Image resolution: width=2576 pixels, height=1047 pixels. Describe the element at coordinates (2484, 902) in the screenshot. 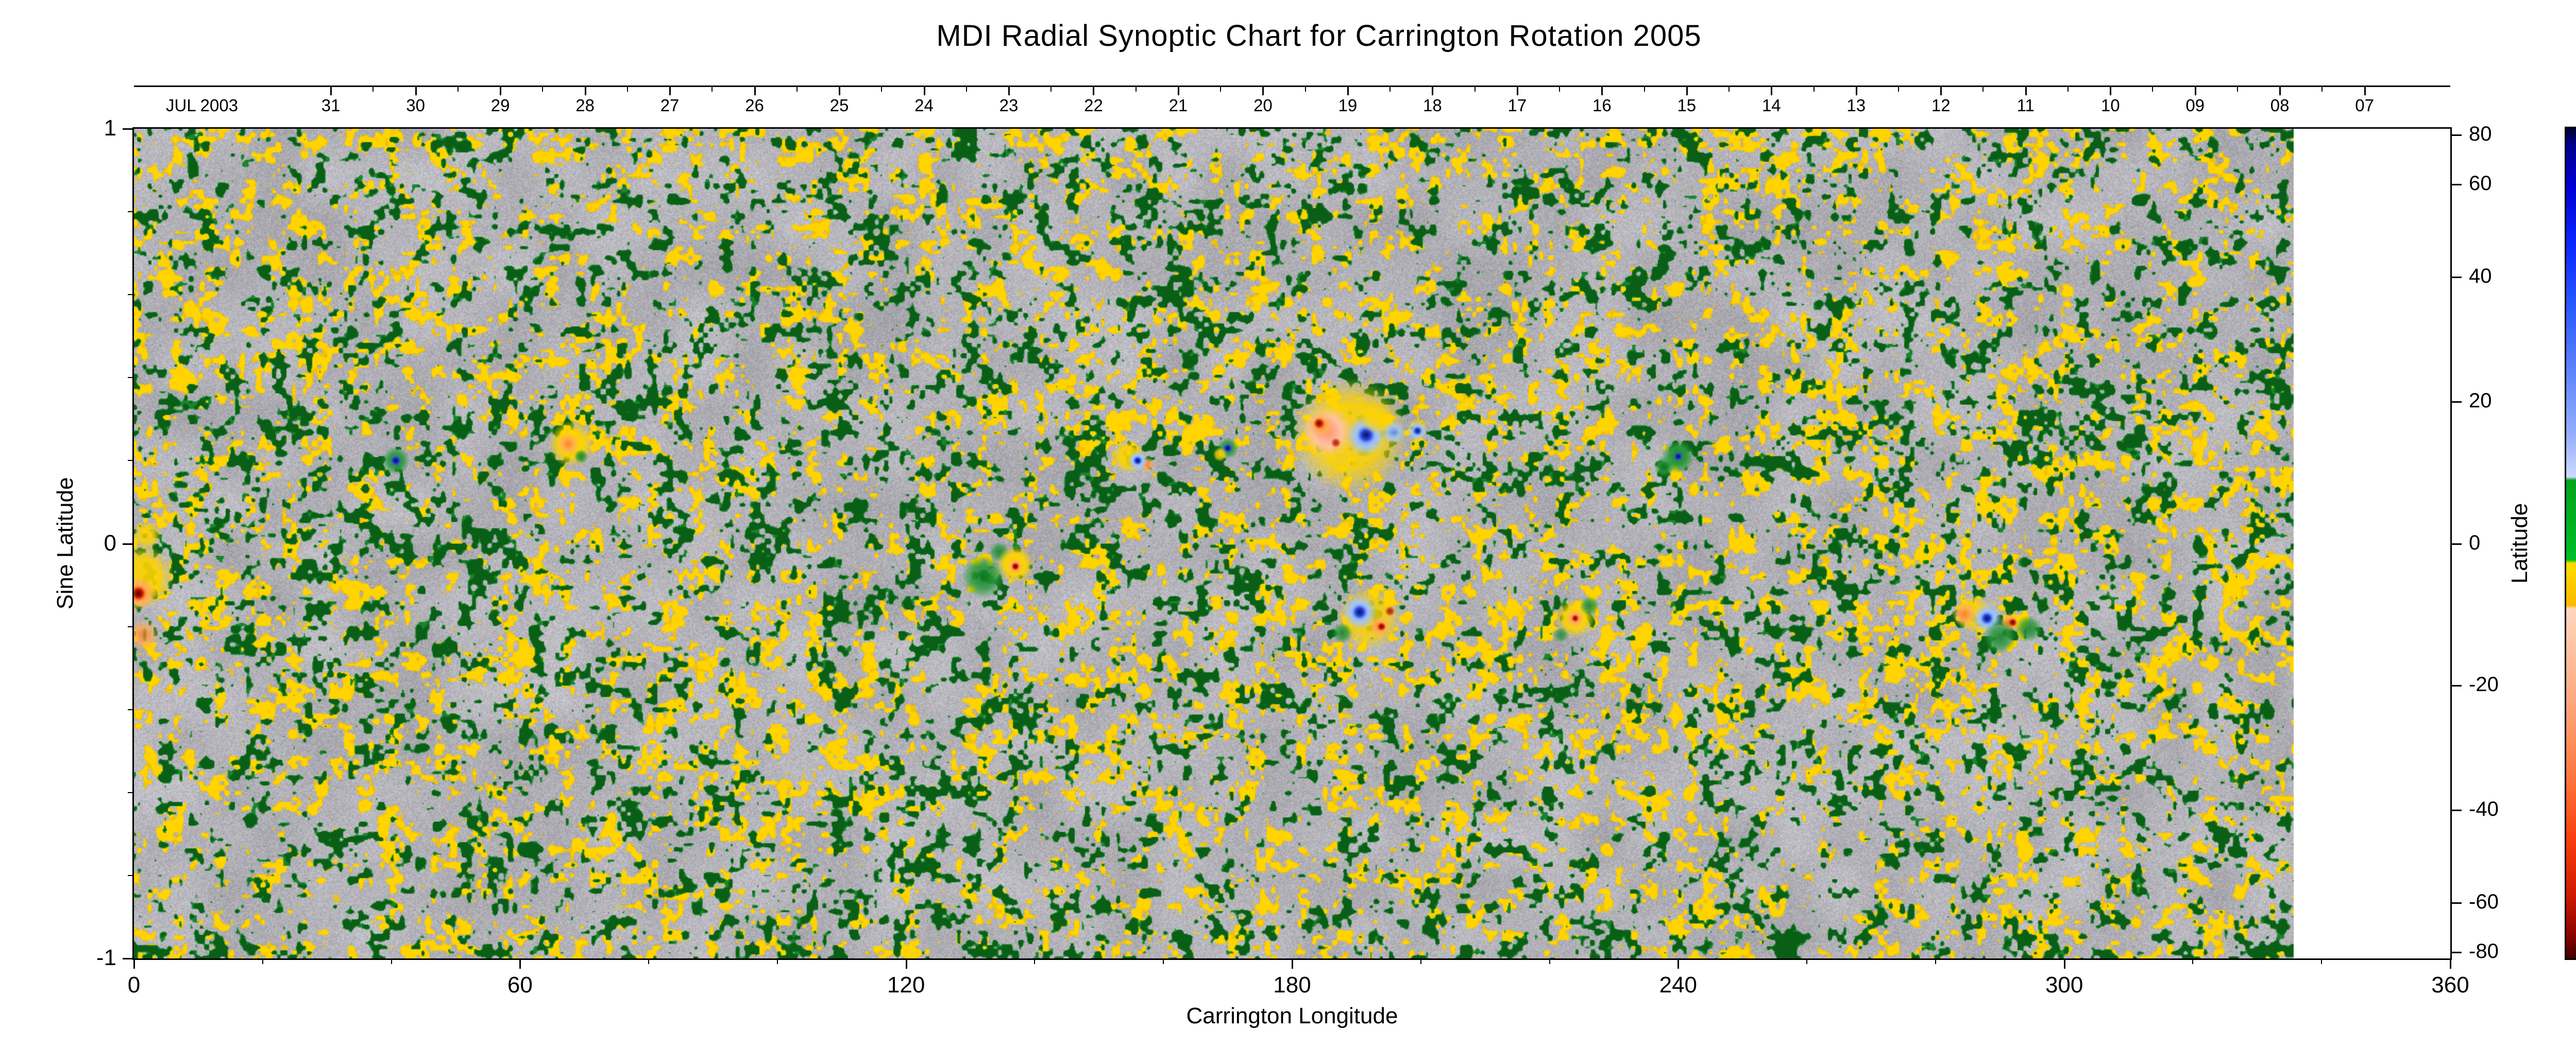

I see `y-right-tick-label: -60` at that location.